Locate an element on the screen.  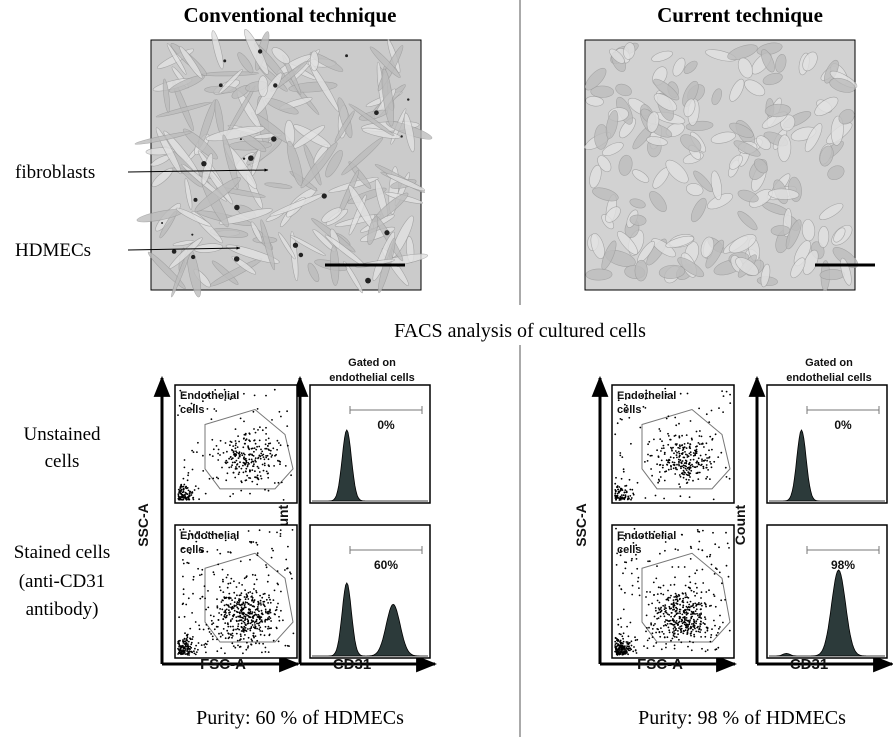
histogram-peak is located at coordinates (827, 465).